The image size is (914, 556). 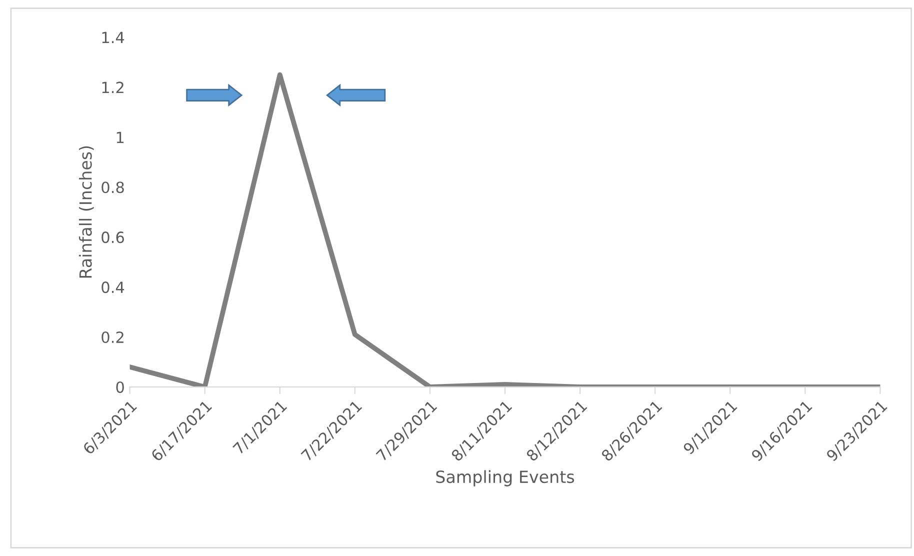 I want to click on y-tick-label: 0.6, so click(x=113, y=238).